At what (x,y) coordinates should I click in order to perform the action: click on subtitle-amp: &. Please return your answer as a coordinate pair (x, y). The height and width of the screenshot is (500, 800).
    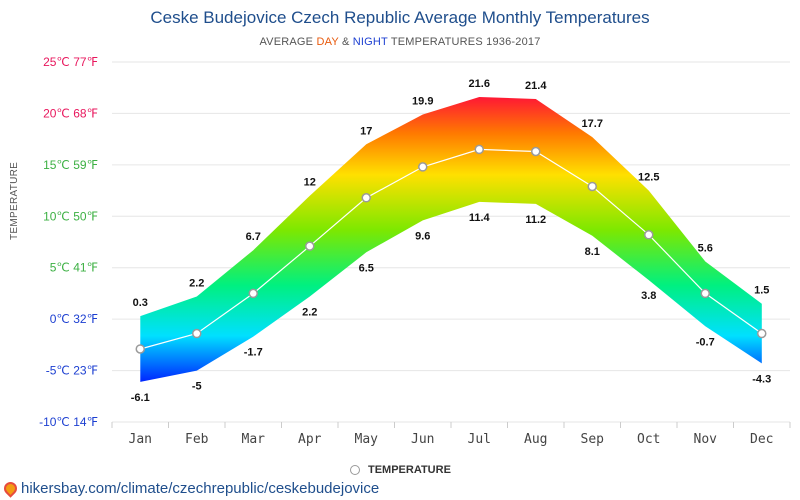
    Looking at the image, I should click on (345, 42).